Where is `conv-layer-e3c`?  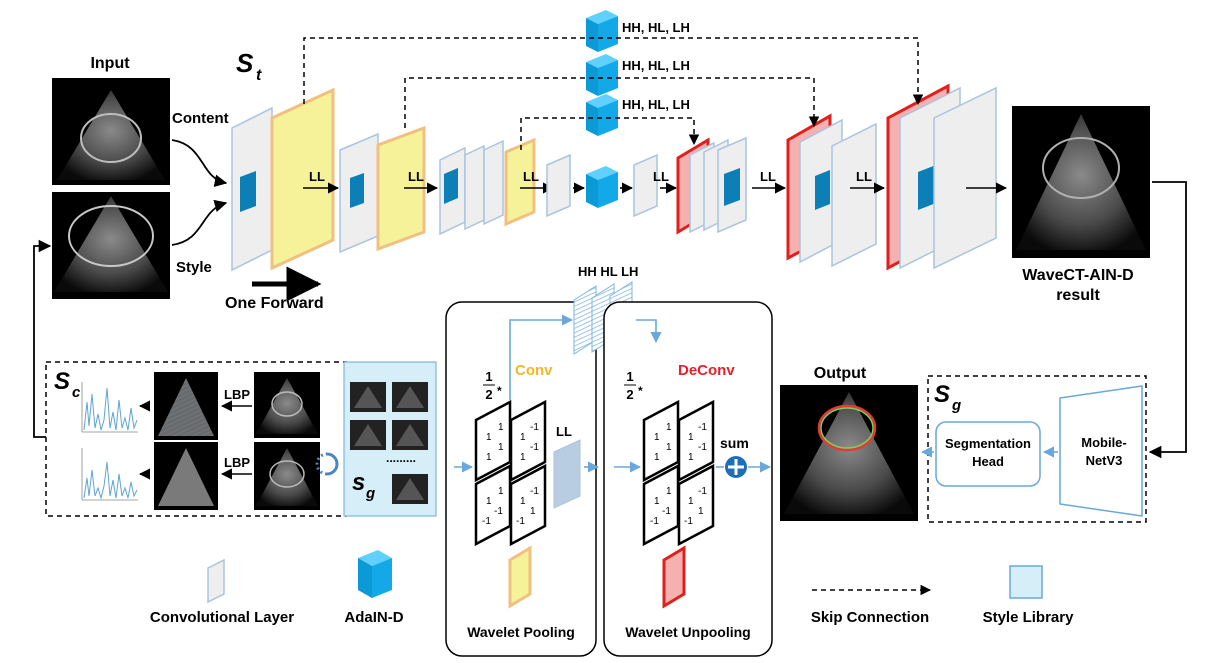 conv-layer-e3c is located at coordinates (493, 182).